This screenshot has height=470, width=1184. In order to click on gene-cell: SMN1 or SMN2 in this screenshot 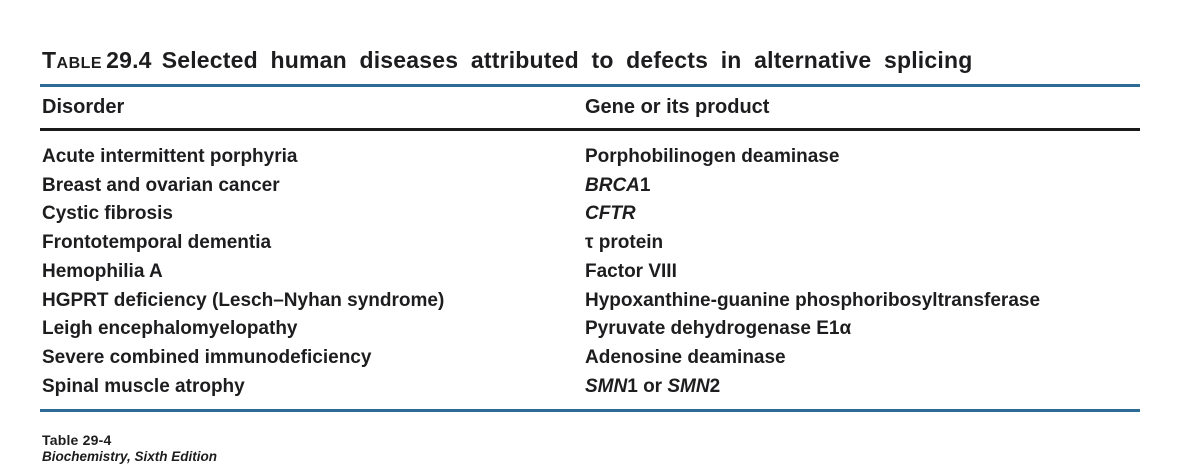, I will do `click(862, 387)`.